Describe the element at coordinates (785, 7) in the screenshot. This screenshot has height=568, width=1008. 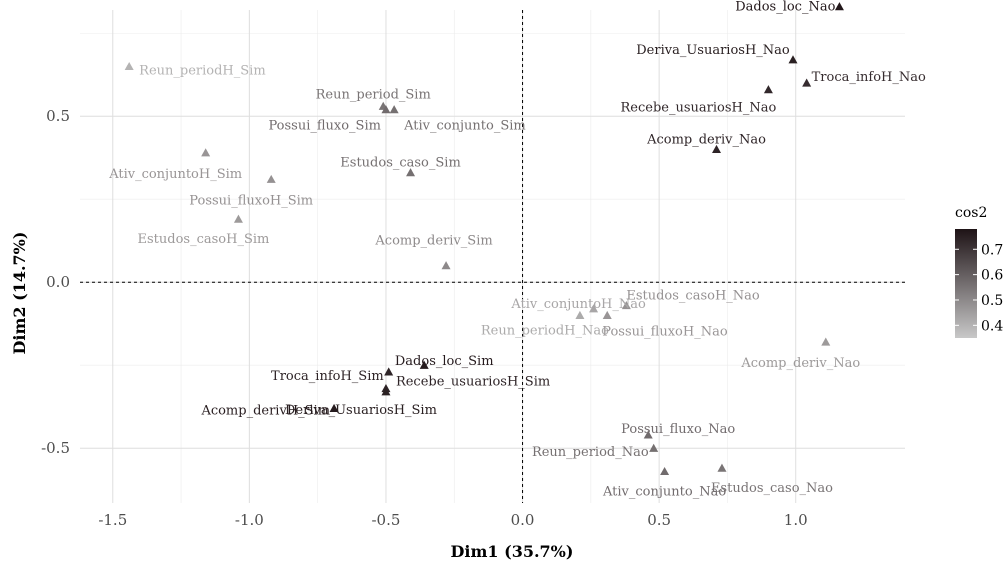
I see `point-label: Dados_loc_Nao` at that location.